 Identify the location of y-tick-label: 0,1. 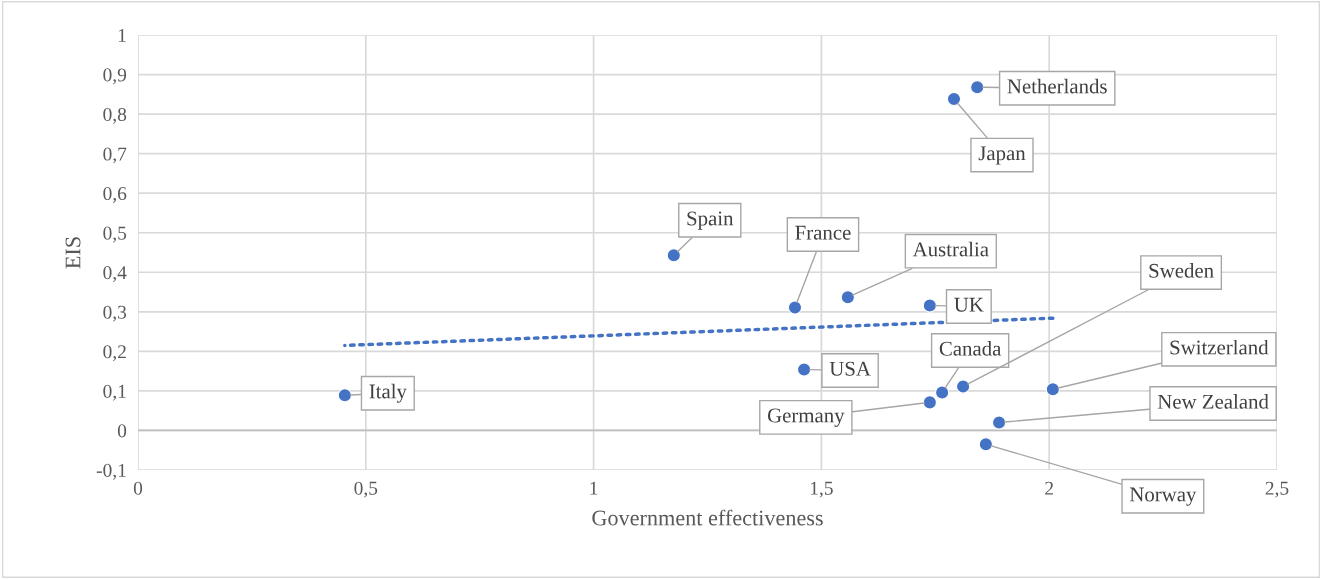
(114, 392).